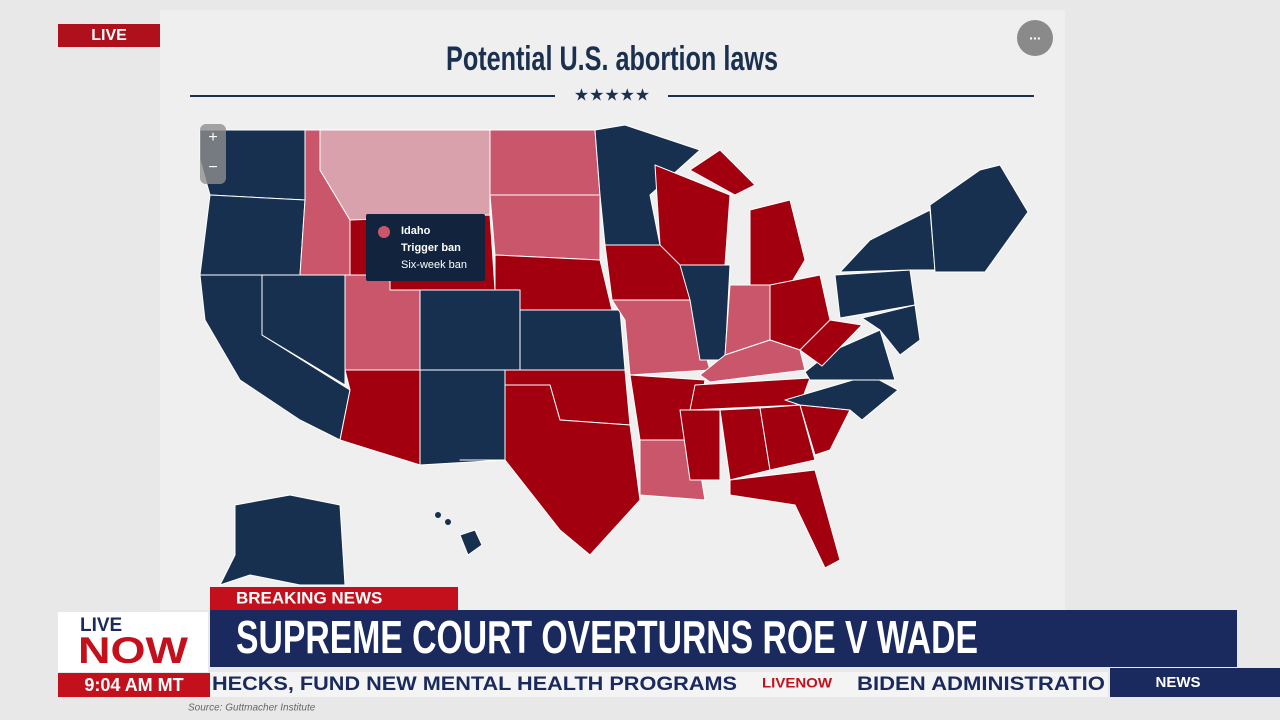 This screenshot has height=720, width=1280. Describe the element at coordinates (212, 137) in the screenshot. I see `zoom-in: +` at that location.